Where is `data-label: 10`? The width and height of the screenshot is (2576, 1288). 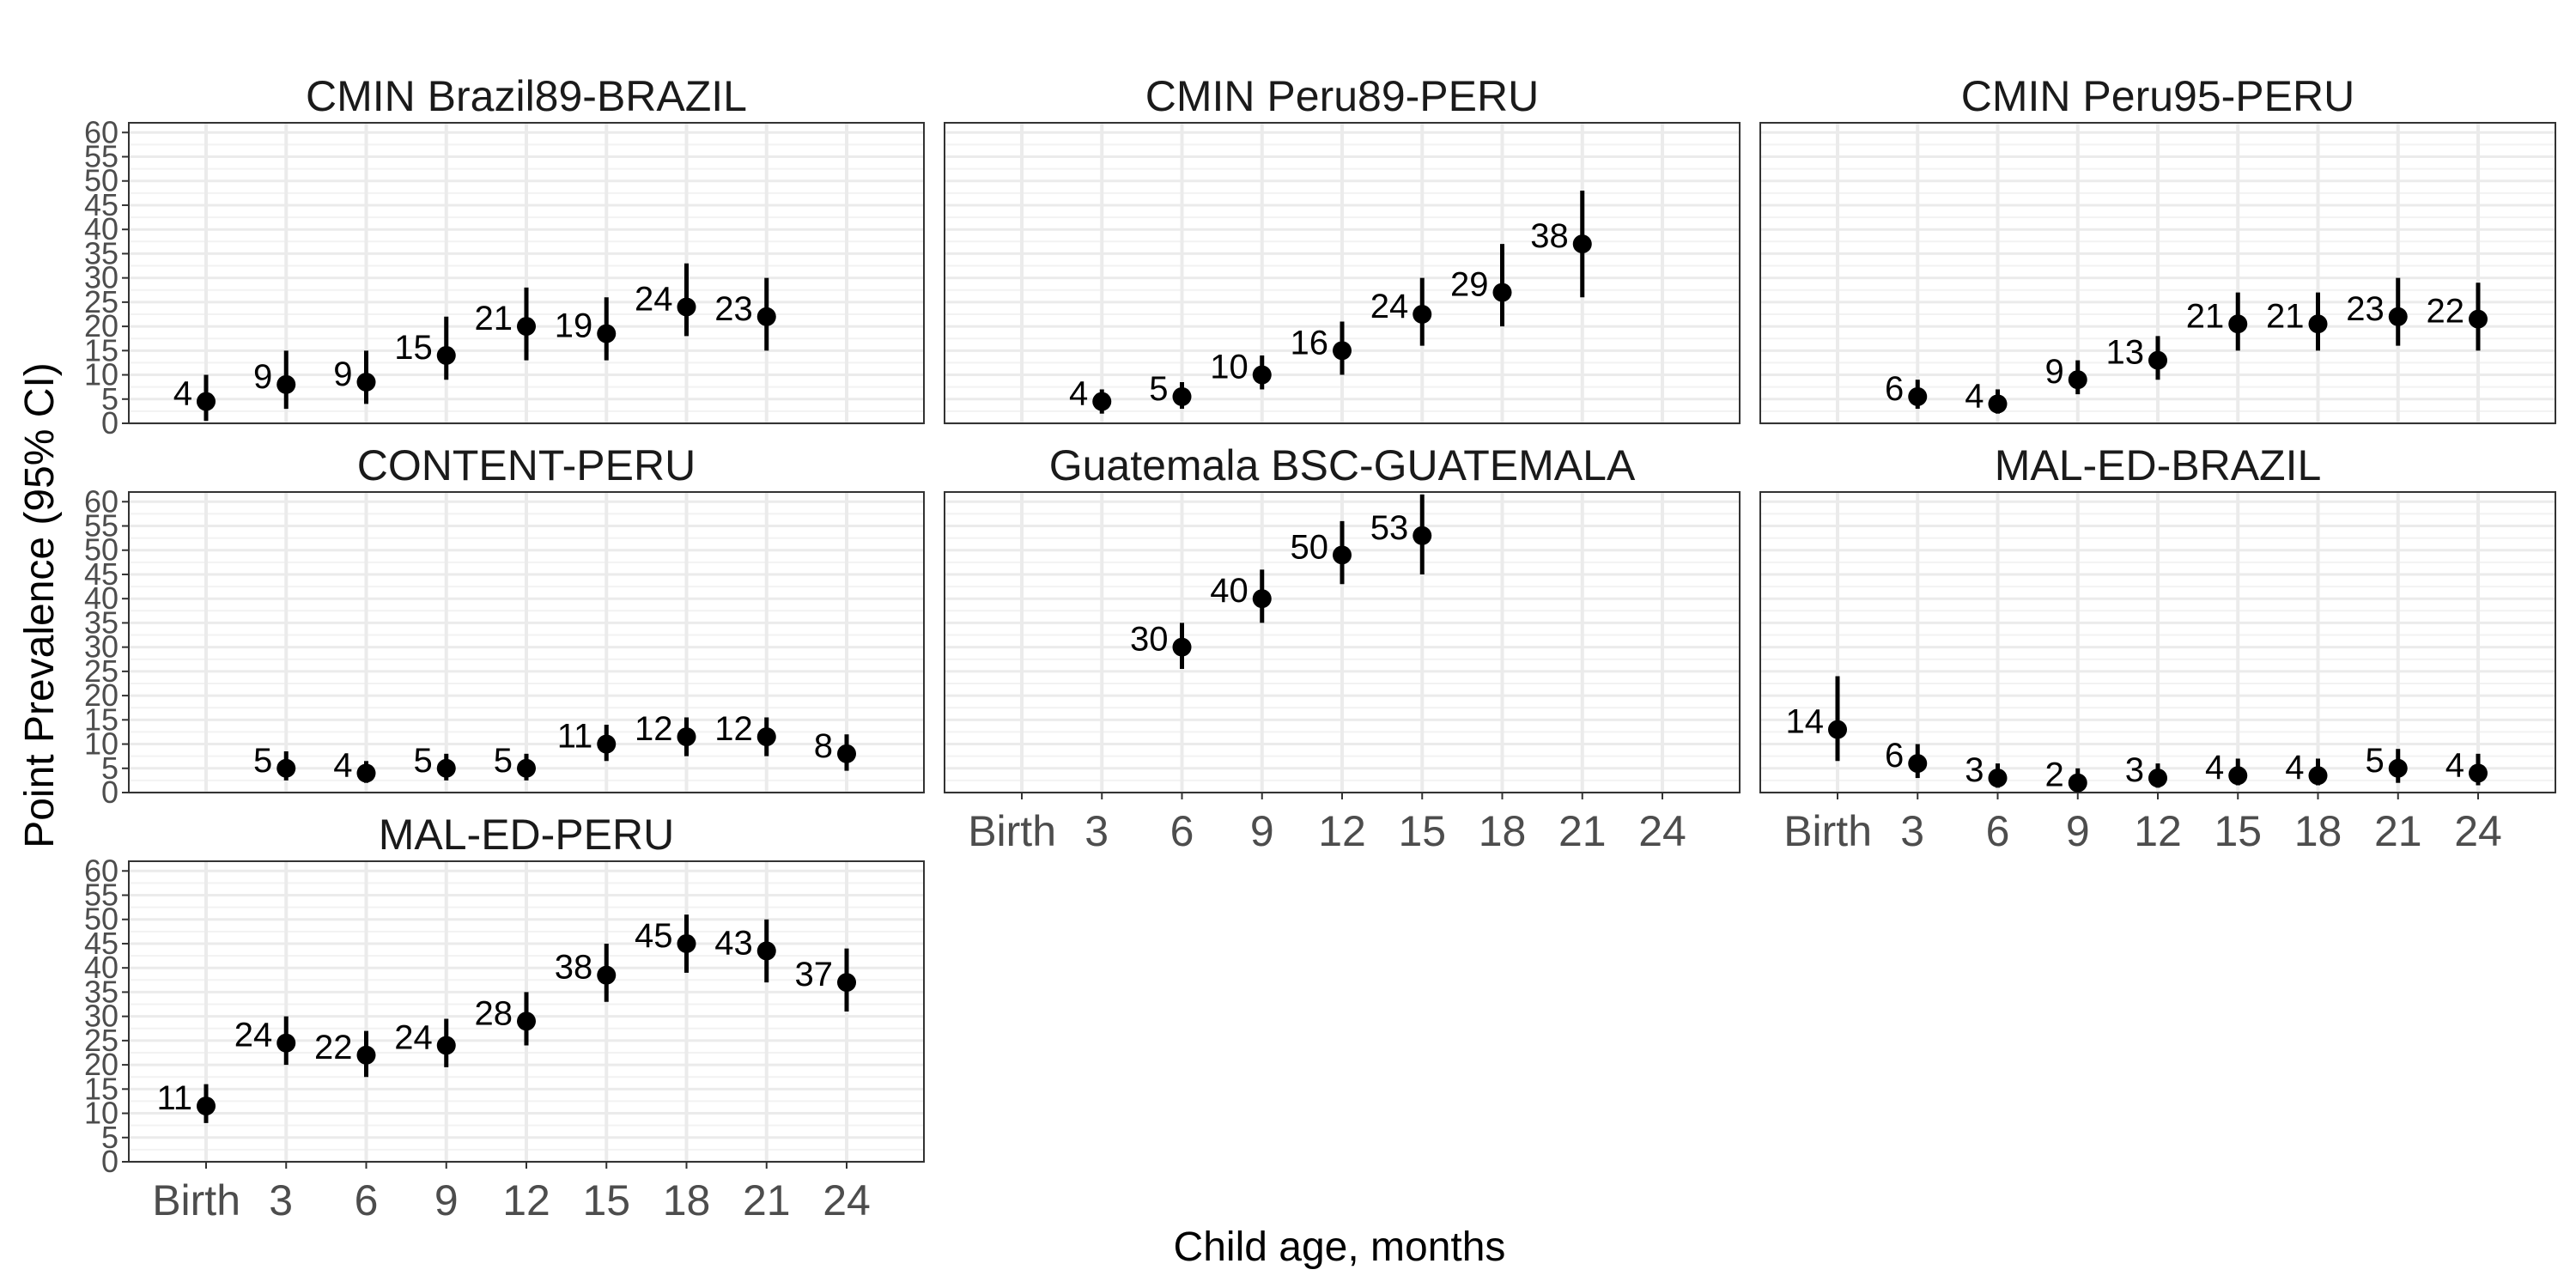 data-label: 10 is located at coordinates (1229, 367).